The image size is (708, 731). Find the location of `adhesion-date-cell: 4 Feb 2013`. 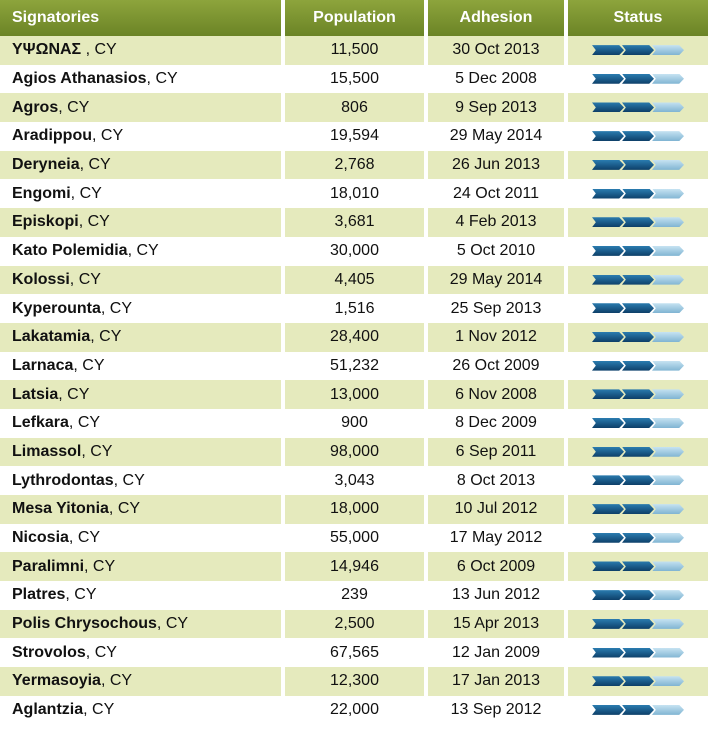

adhesion-date-cell: 4 Feb 2013 is located at coordinates (497, 222).